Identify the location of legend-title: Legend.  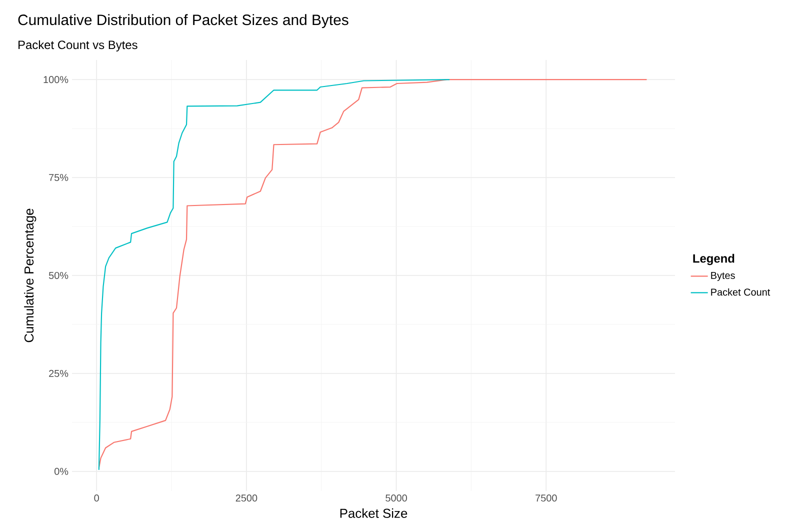
(713, 260).